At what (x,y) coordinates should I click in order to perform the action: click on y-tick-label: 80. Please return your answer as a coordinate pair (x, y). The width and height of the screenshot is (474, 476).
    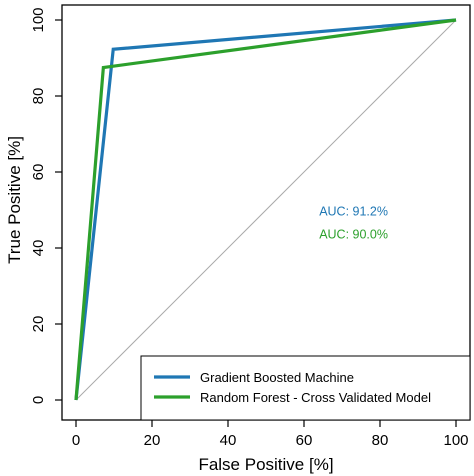
    Looking at the image, I should click on (38, 96).